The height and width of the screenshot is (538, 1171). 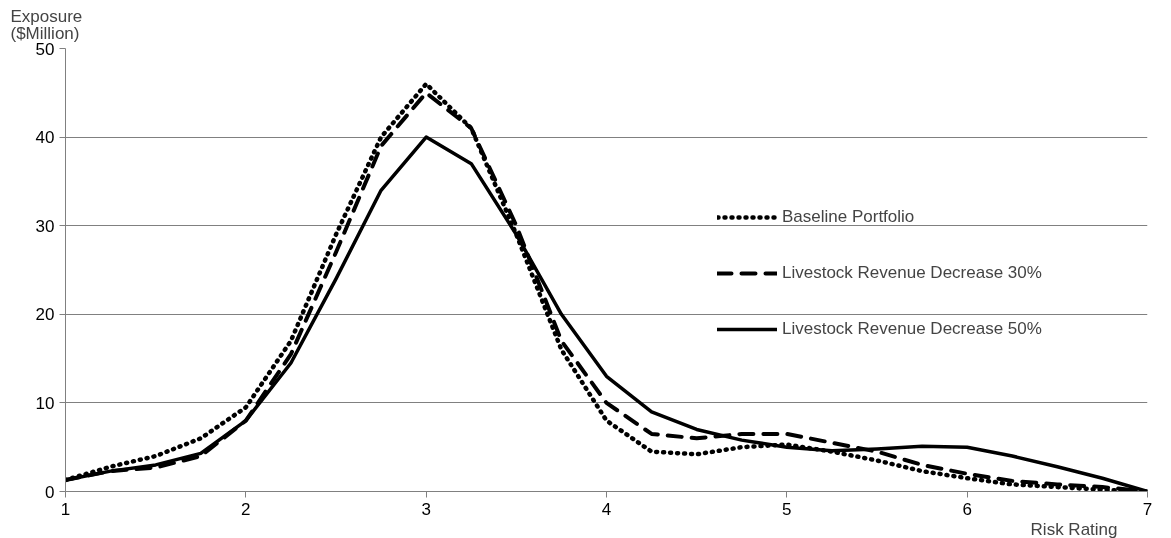 I want to click on x-axis-title: Risk Rating, so click(x=1074, y=528).